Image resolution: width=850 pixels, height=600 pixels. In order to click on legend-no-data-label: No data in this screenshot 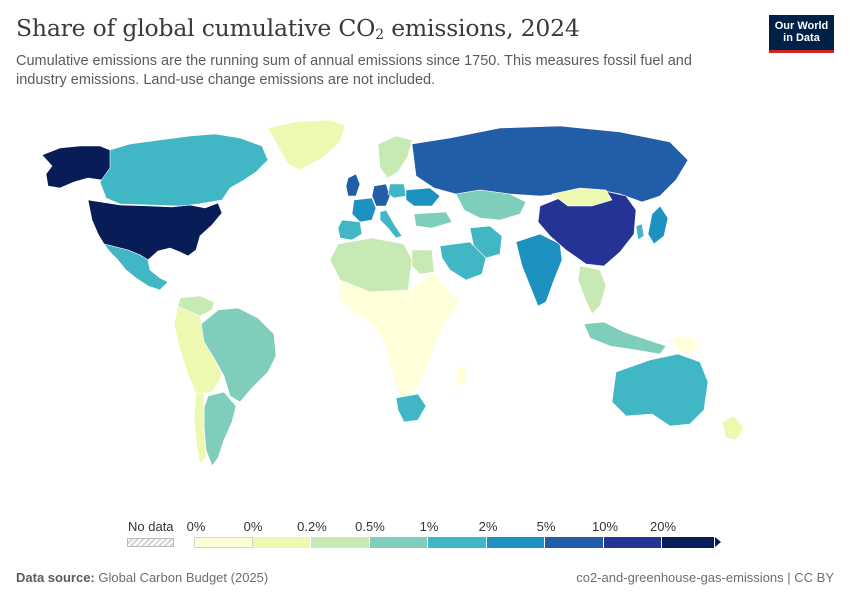, I will do `click(151, 526)`.